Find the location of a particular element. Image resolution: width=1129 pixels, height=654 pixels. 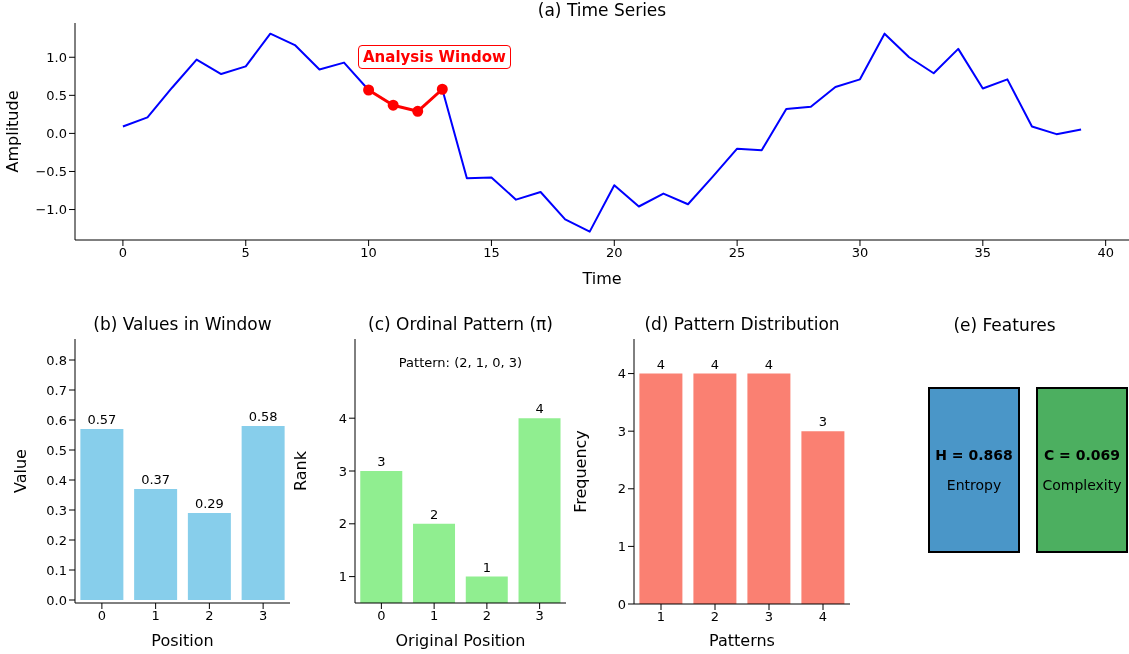

data-label: 0.57 is located at coordinates (102, 419).